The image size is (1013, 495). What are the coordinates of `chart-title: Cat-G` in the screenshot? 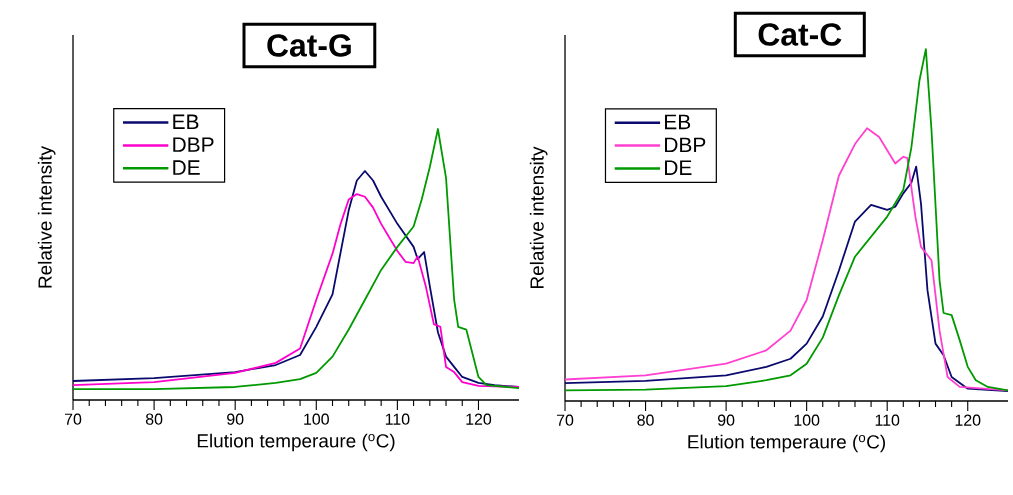 It's located at (309, 45).